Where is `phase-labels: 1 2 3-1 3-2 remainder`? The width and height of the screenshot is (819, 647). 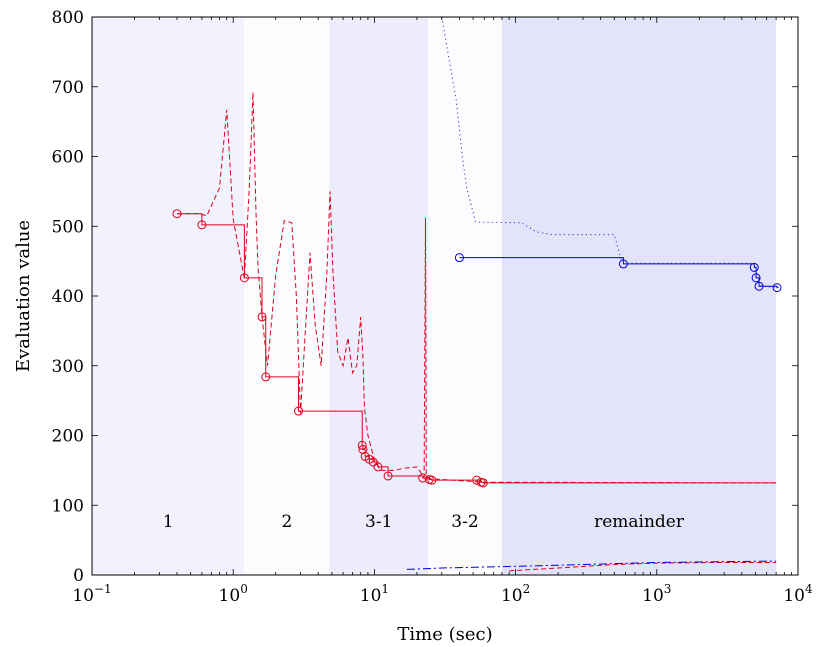
phase-labels: 1 2 3-1 3-2 remainder is located at coordinates (424, 522).